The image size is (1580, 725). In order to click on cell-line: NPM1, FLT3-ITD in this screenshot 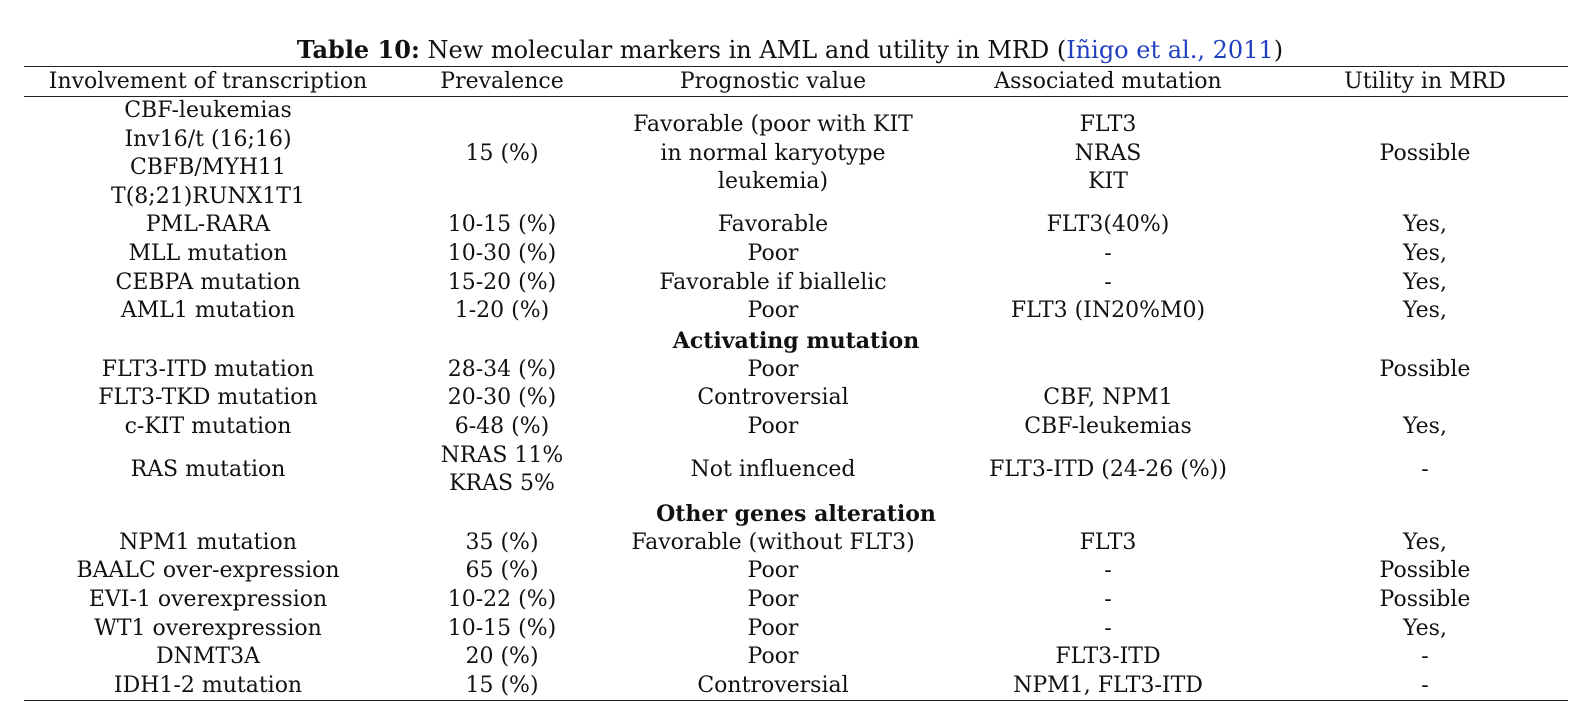, I will do `click(1108, 685)`.